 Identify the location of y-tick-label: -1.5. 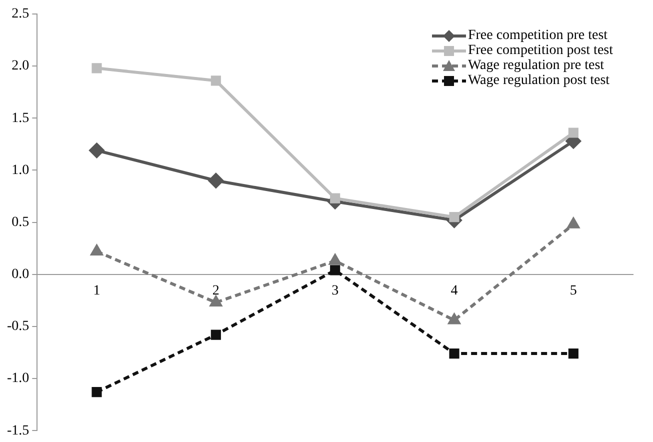
(18, 430).